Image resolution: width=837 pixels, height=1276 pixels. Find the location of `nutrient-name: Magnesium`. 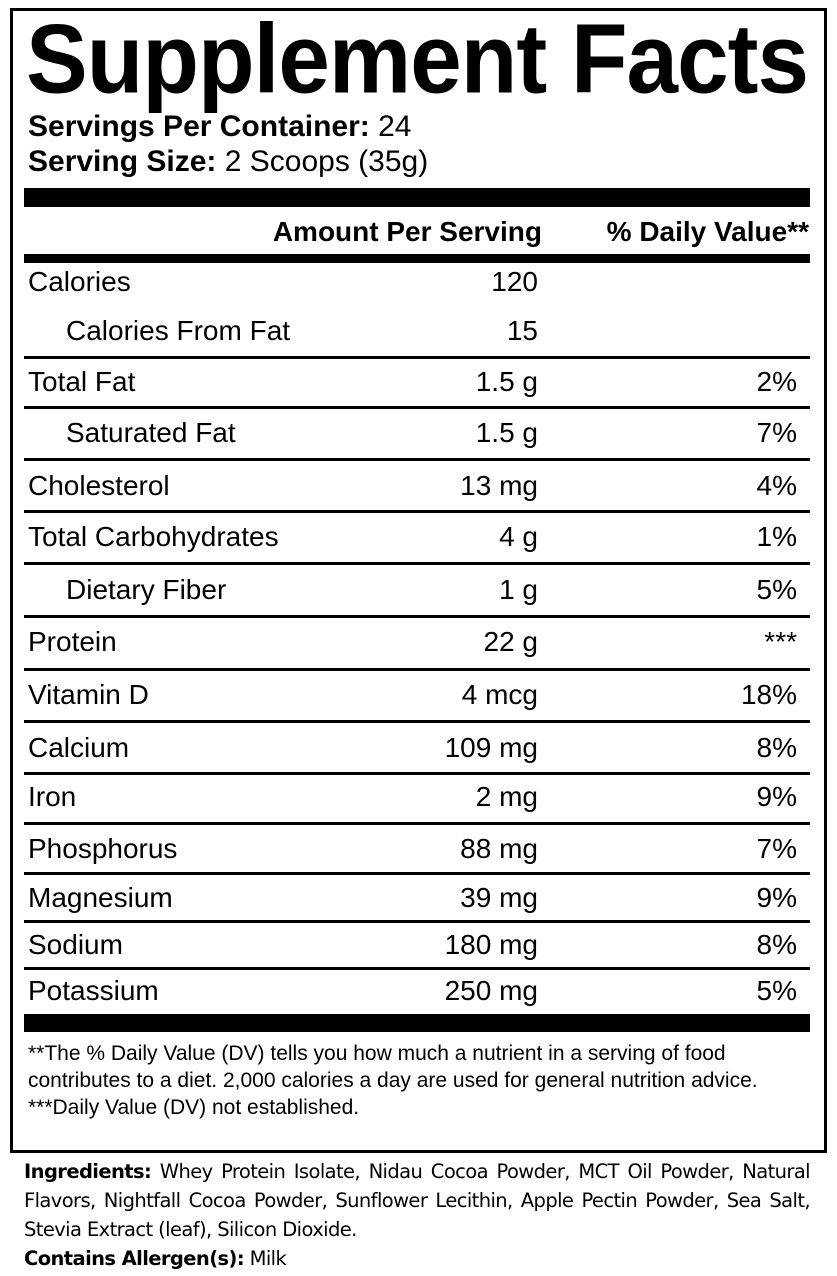

nutrient-name: Magnesium is located at coordinates (100, 897).